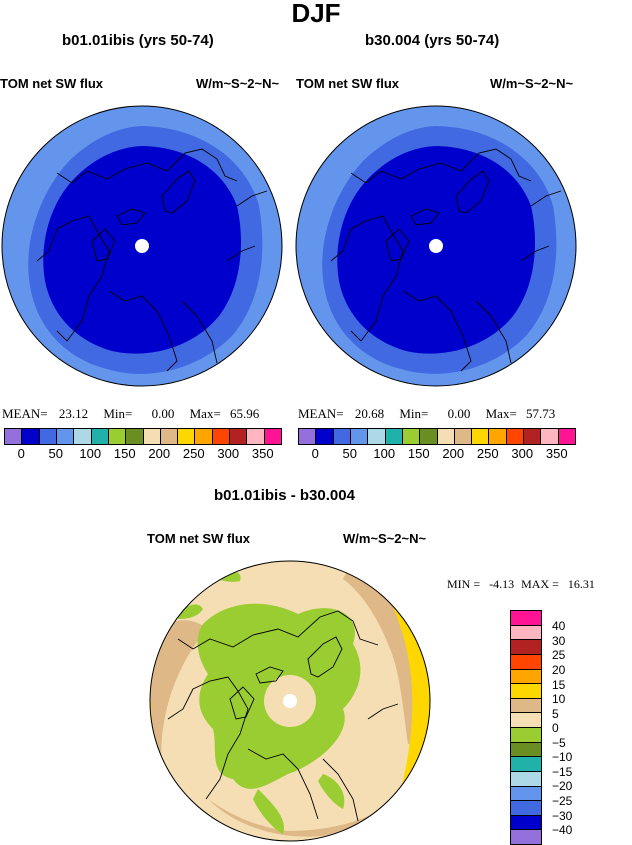 Image resolution: width=632 pixels, height=845 pixels. What do you see at coordinates (559, 655) in the screenshot?
I see `colorbar-label: 25` at bounding box center [559, 655].